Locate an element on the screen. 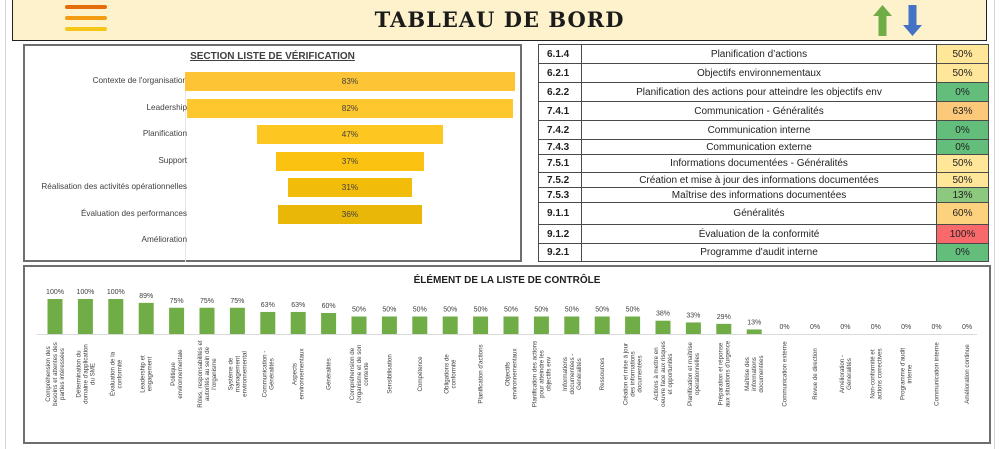  category-label-line: environnemental is located at coordinates (244, 374).